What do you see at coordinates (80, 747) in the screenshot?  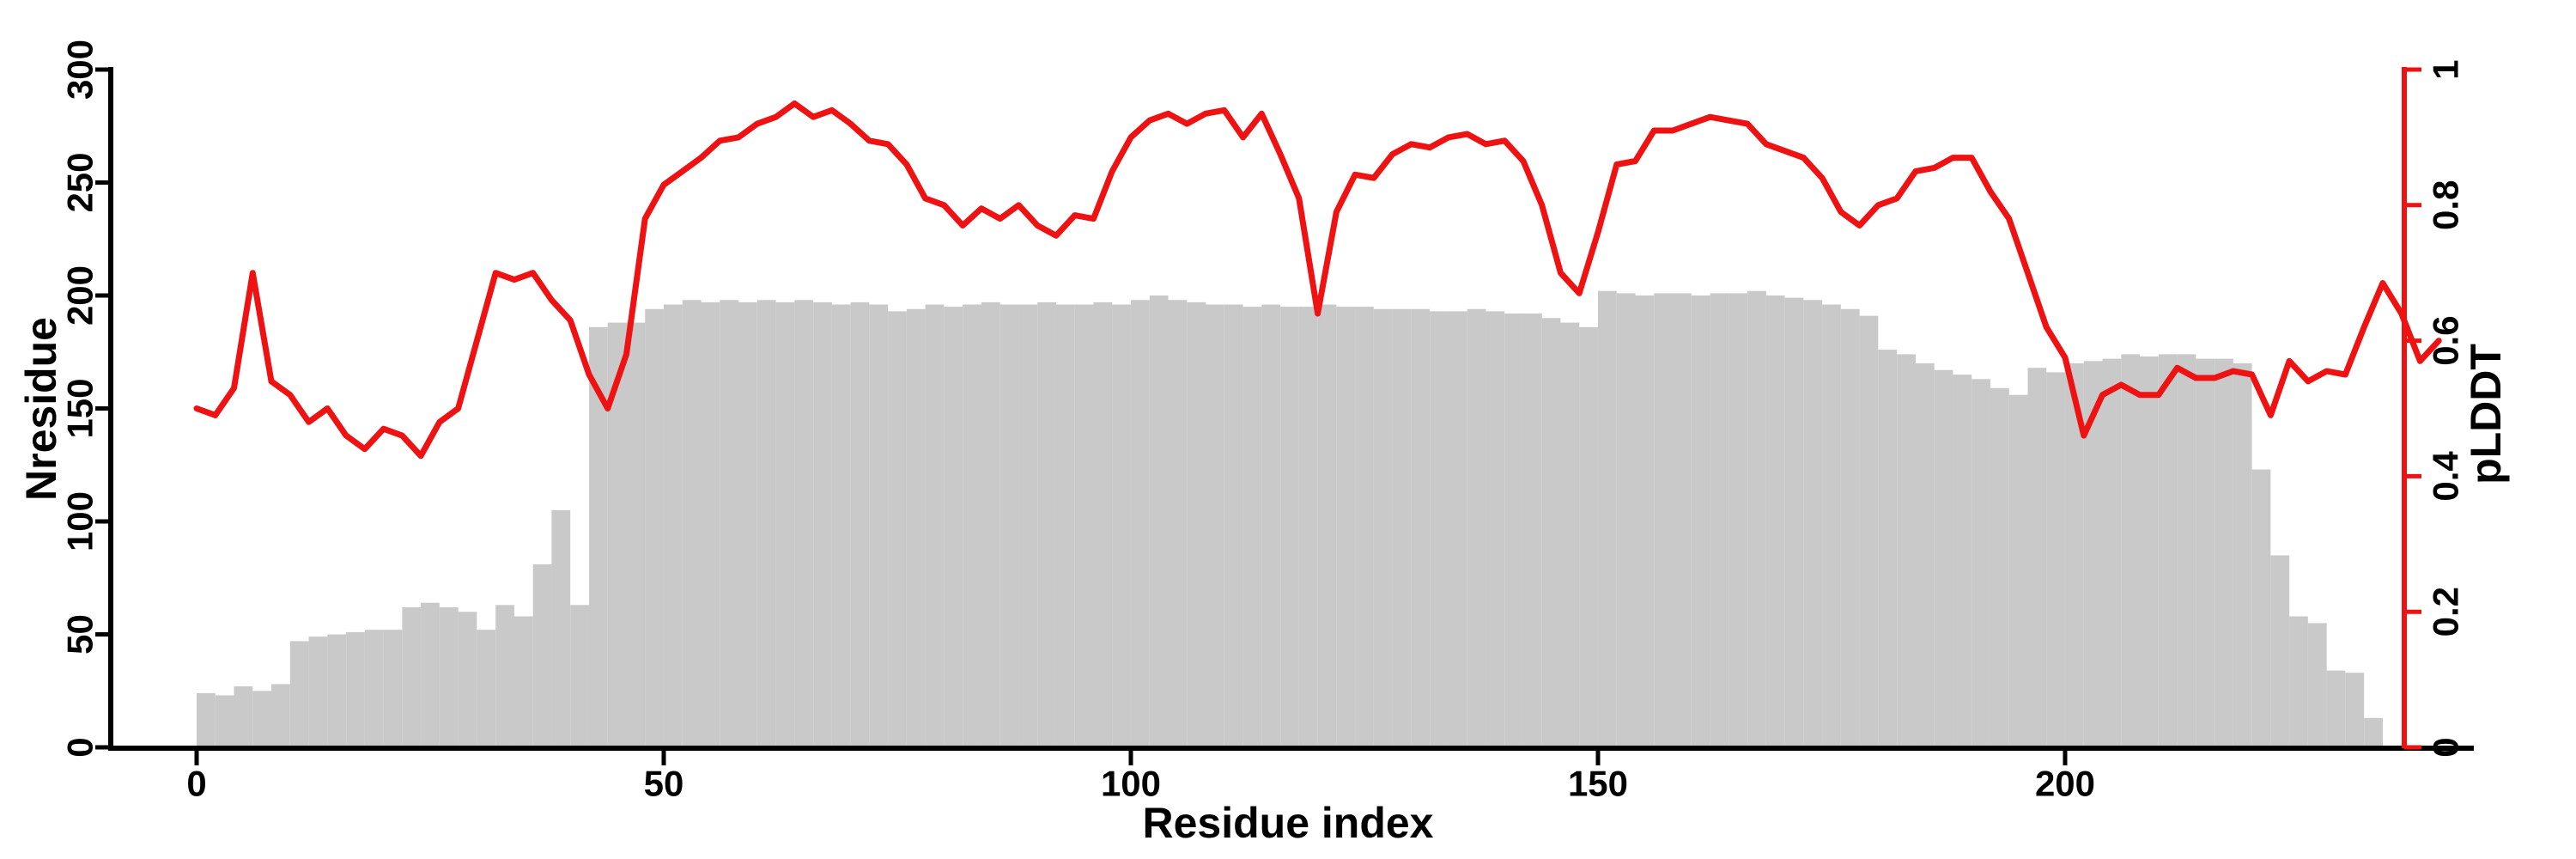 I see `y-left-tick-label: 0` at bounding box center [80, 747].